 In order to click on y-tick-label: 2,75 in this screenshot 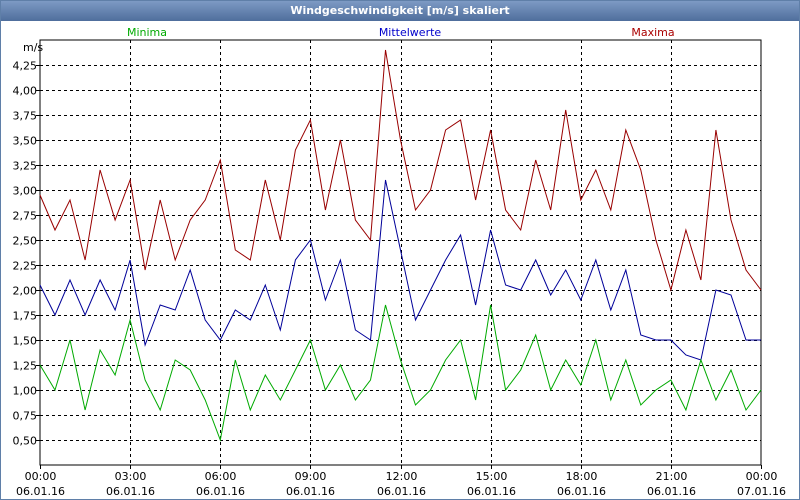, I will do `click(25, 216)`.